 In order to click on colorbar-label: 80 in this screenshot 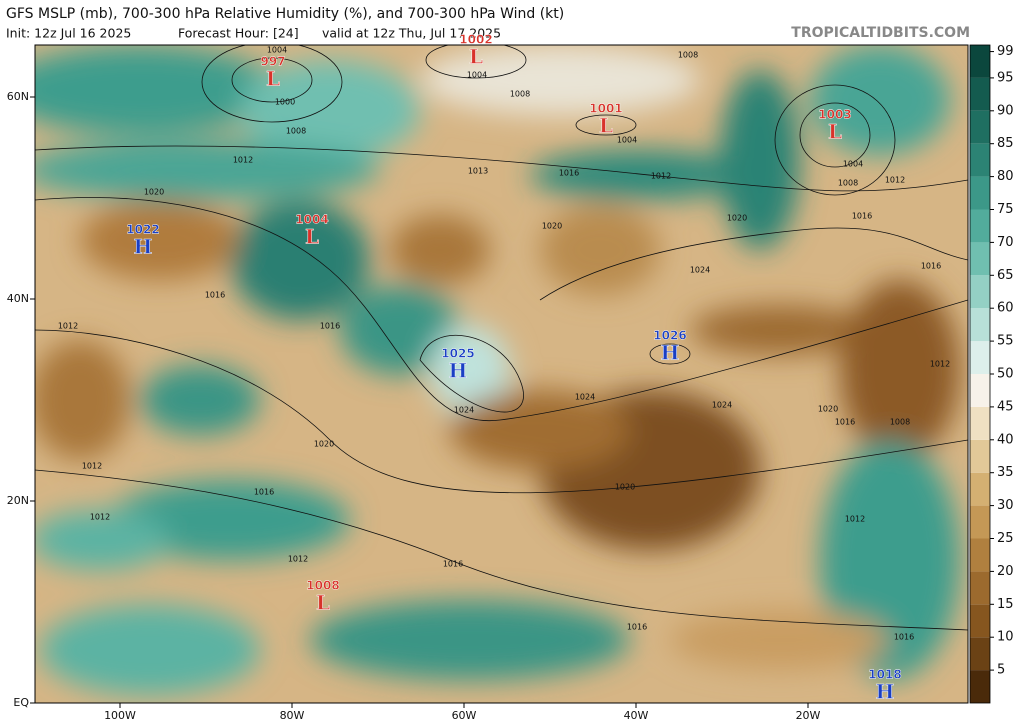, I will do `click(1005, 176)`.